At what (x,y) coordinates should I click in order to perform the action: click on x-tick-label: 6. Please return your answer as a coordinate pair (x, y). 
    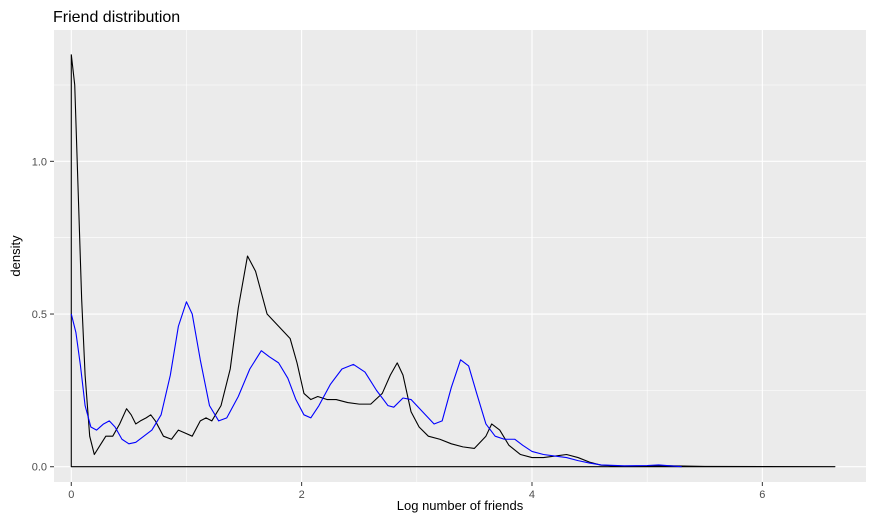
    Looking at the image, I should click on (762, 495).